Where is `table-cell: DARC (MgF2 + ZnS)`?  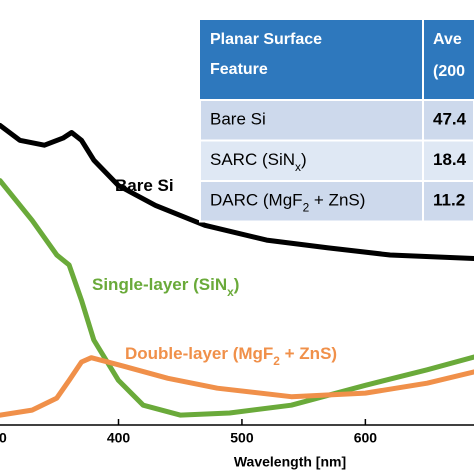
table-cell: DARC (MgF2 + ZnS) is located at coordinates (287, 203).